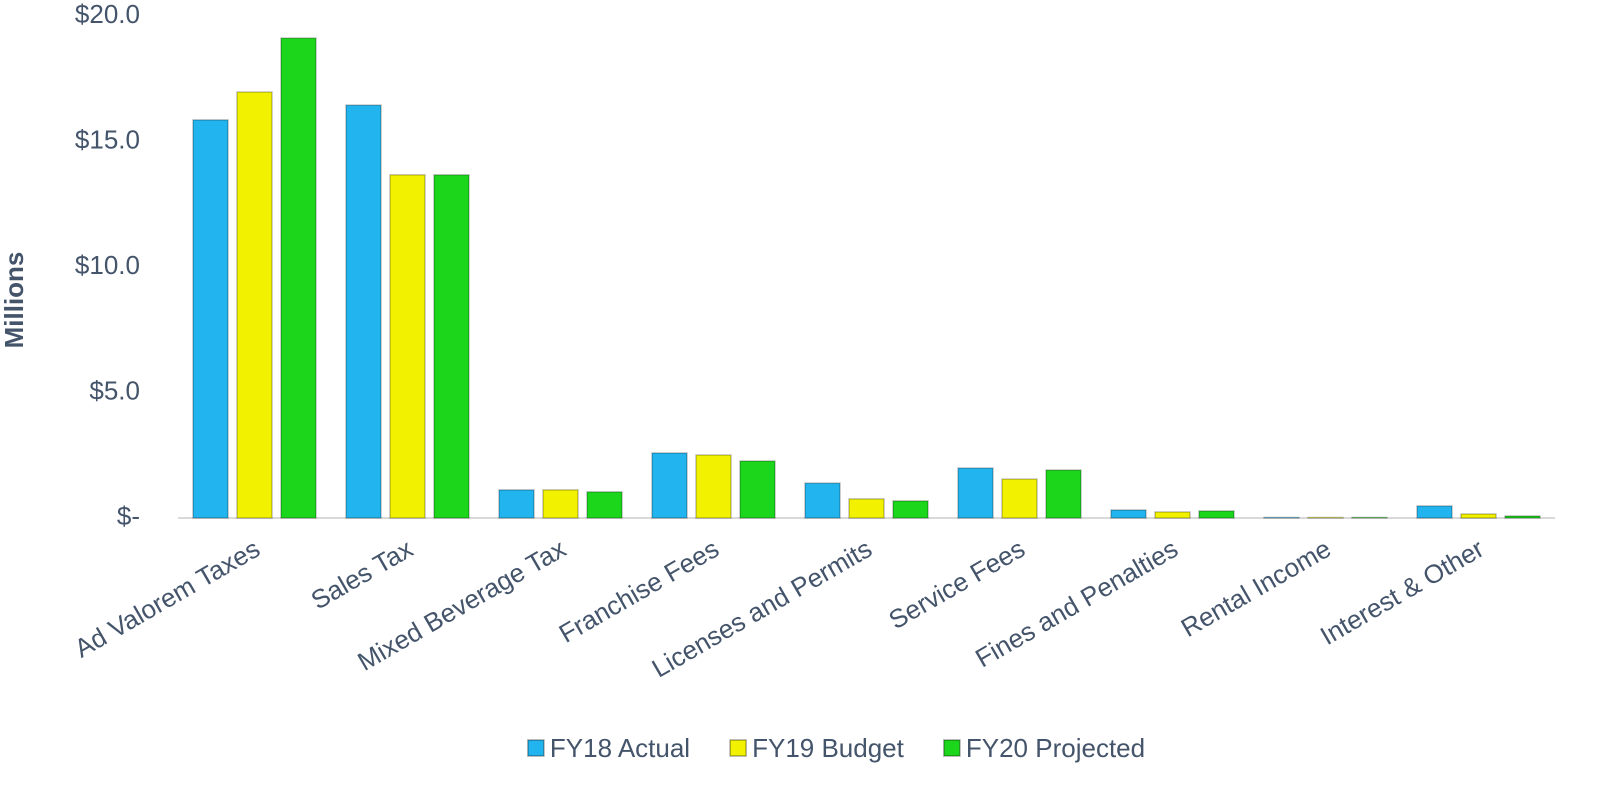  I want to click on y-tick-label: $15.0, so click(107, 139).